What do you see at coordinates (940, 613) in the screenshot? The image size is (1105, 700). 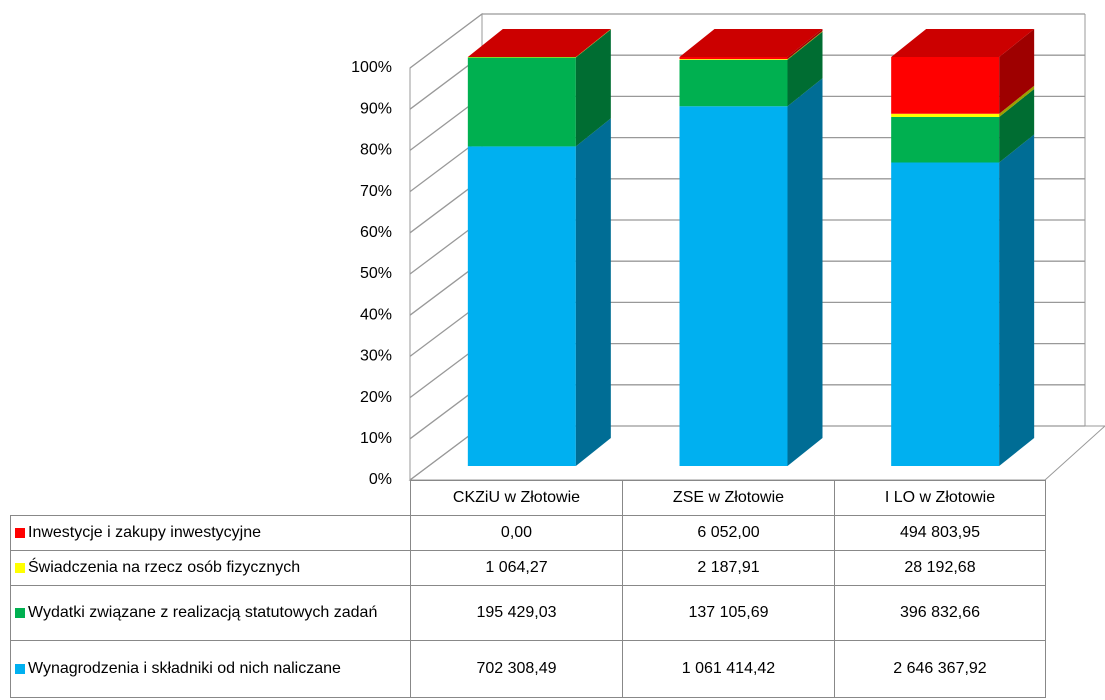 I see `value-cell: 396 832,66` at bounding box center [940, 613].